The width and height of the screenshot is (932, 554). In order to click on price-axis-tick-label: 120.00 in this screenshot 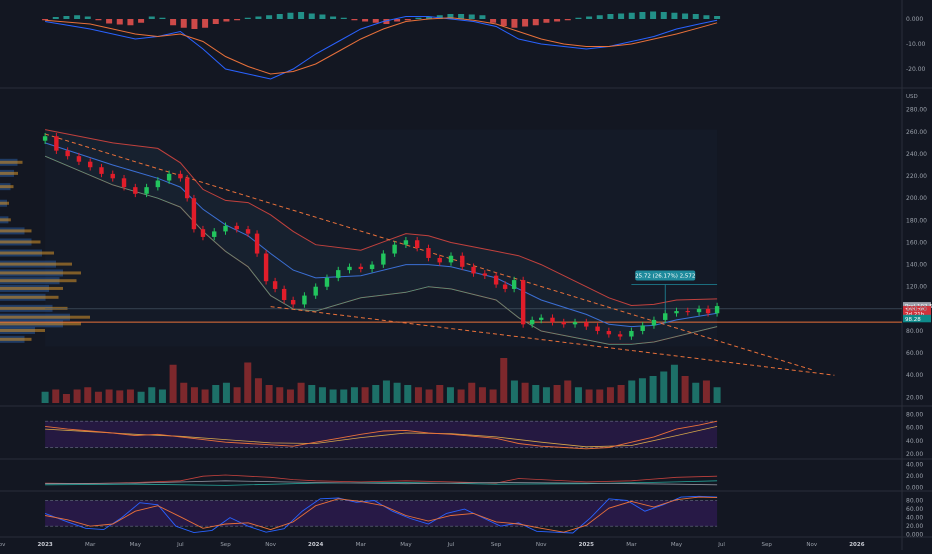, I will do `click(916, 287)`.